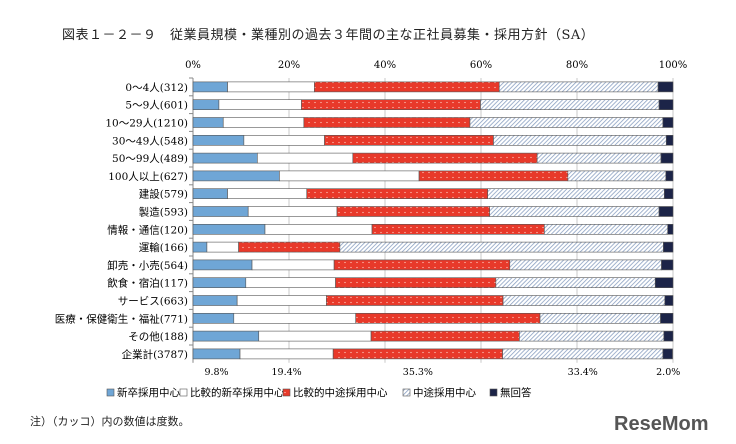 Image resolution: width=736 pixels, height=444 pixels. What do you see at coordinates (163, 194) in the screenshot?
I see `category-label: 建設(579)` at bounding box center [163, 194].